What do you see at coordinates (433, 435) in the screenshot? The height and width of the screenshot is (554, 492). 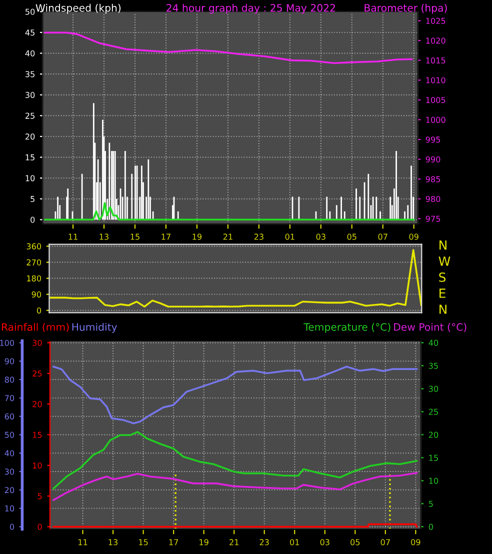 I see `y2-tick-label: 20` at bounding box center [433, 435].